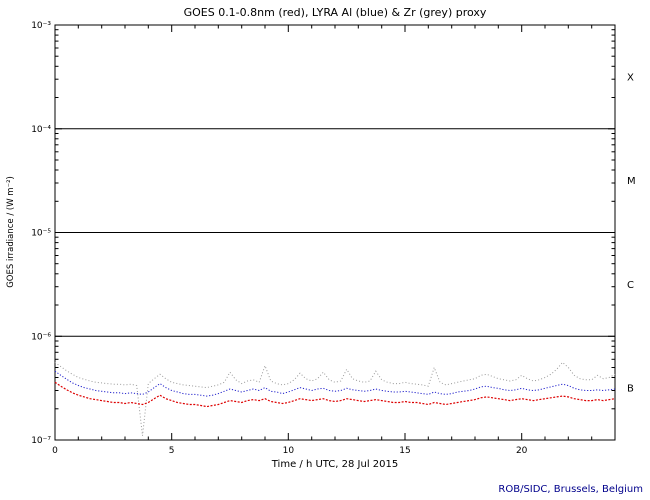 The width and height of the screenshot is (650, 500). I want to click on x-tick-label: 0, so click(55, 451).